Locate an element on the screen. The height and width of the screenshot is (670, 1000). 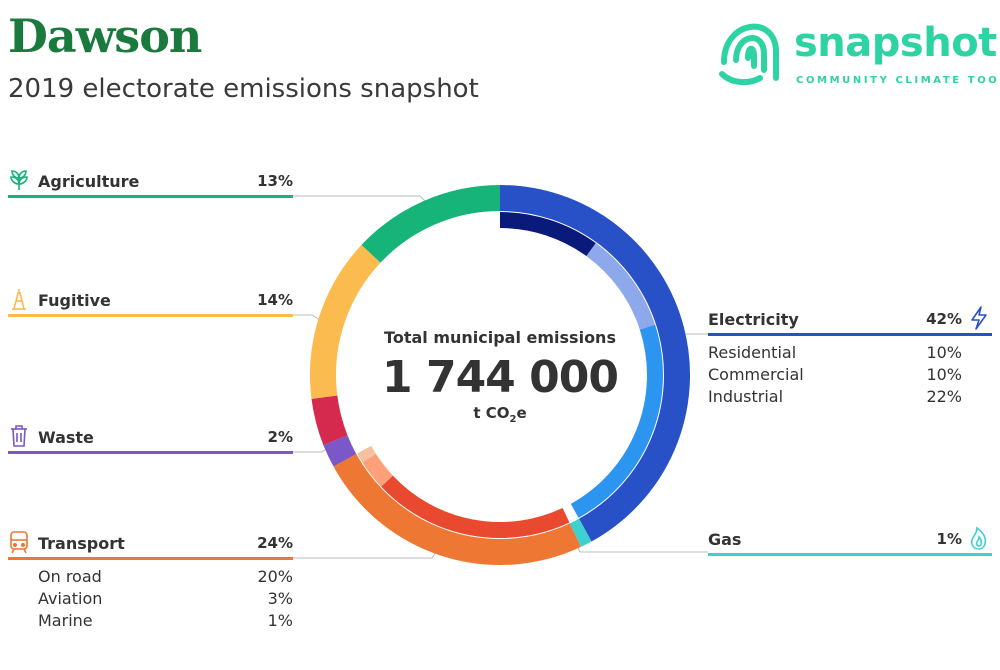
logo-wordmark: snapshot is located at coordinates (895, 43).